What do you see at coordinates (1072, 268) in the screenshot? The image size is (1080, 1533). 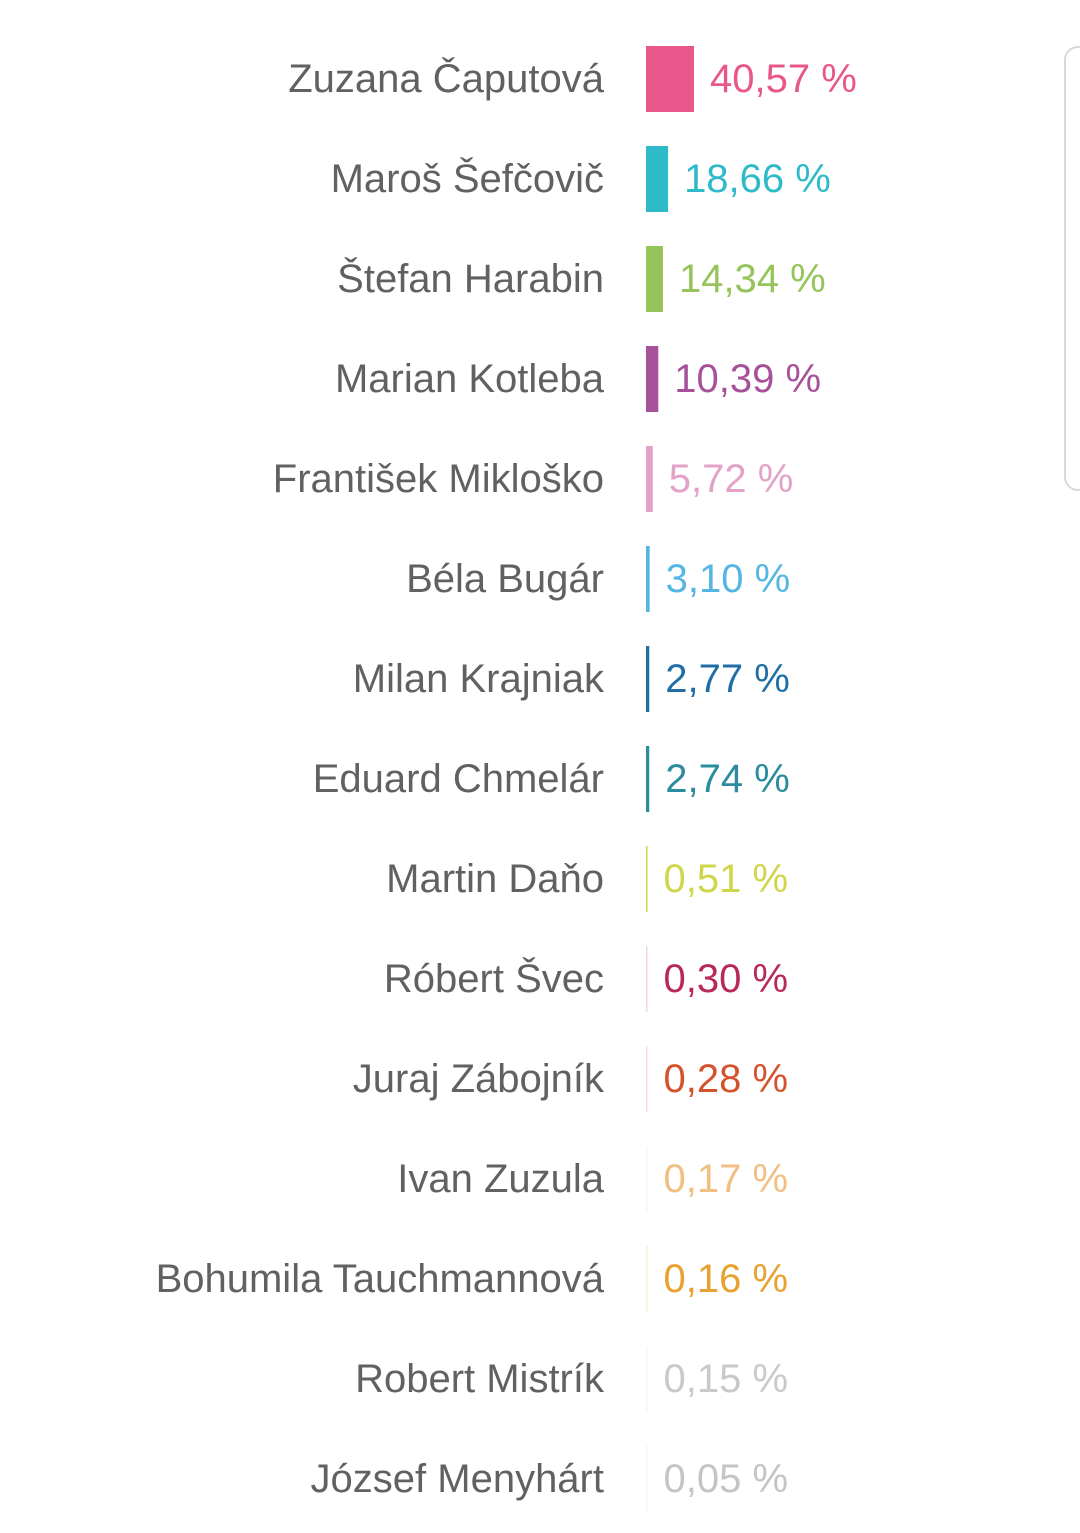 I see `side-panel-edge` at bounding box center [1072, 268].